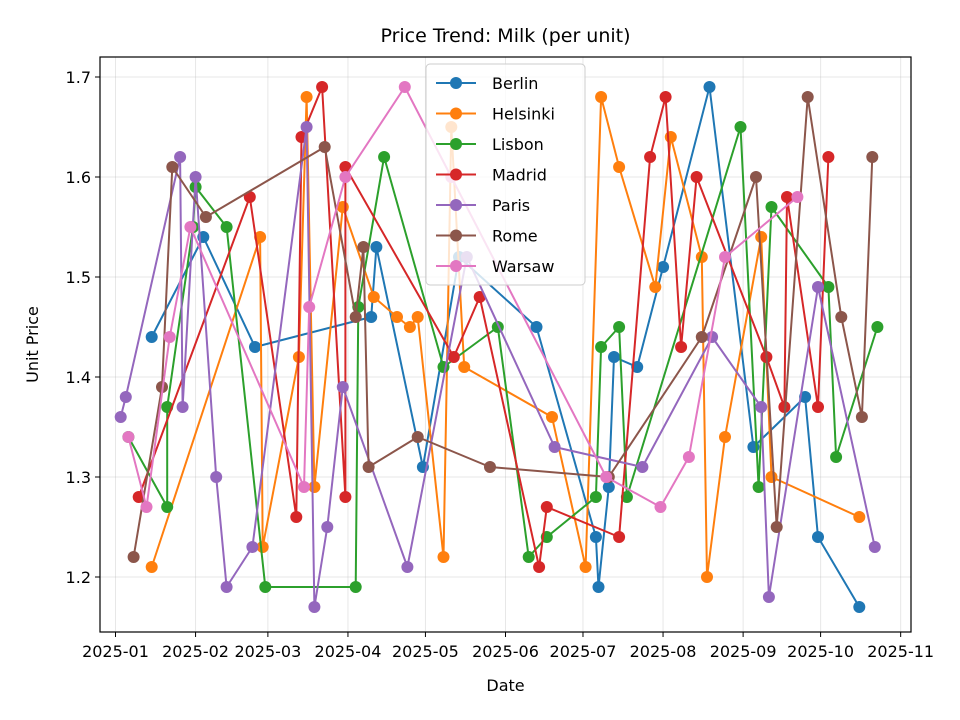  I want to click on x-tick-label: 2025-05, so click(425, 651).